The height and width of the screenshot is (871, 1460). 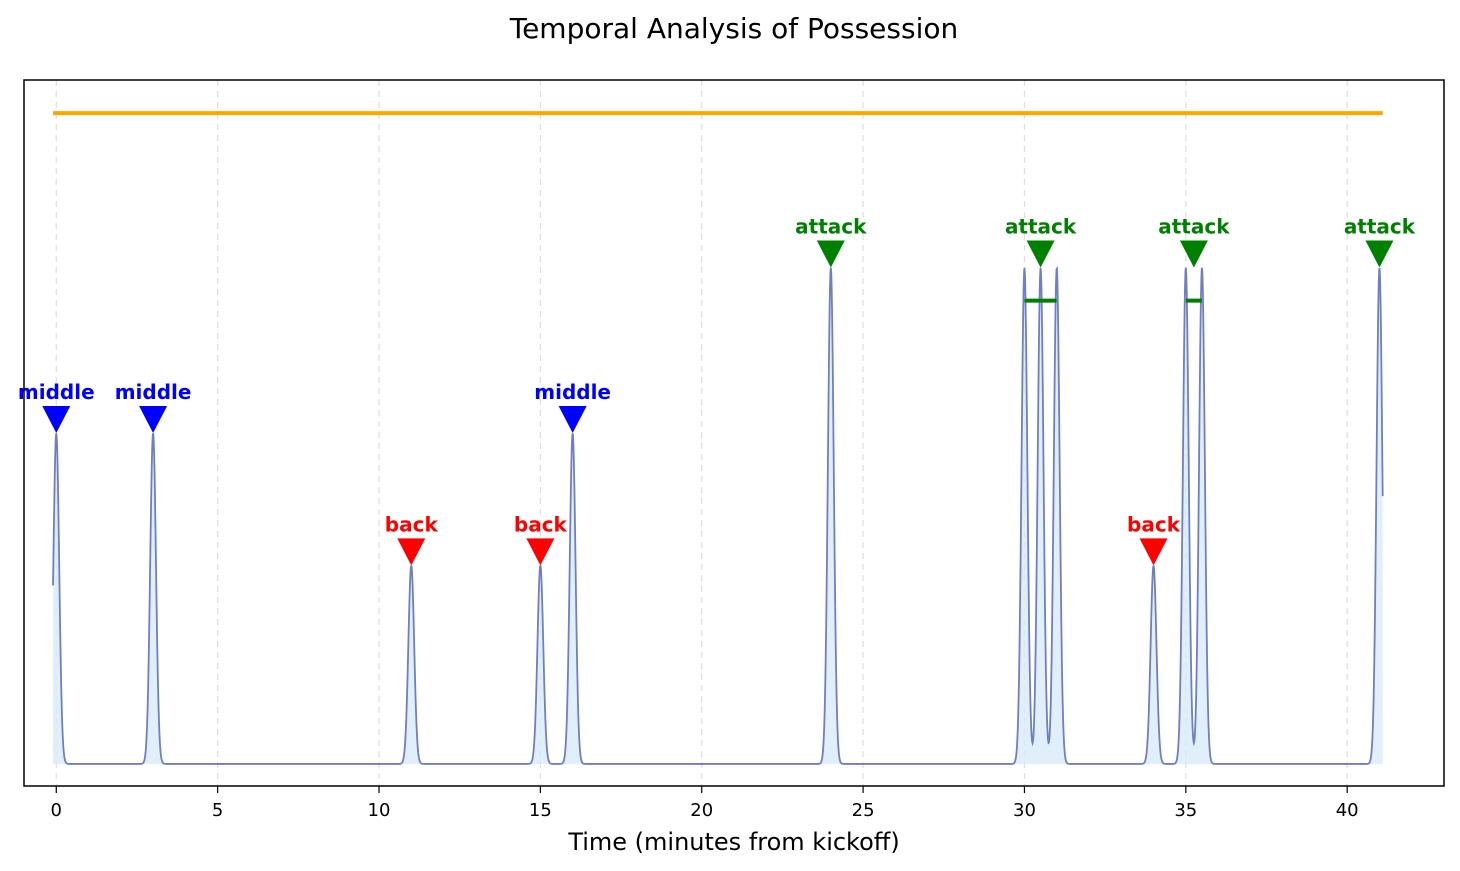 I want to click on marker-label-6: attack, so click(x=1041, y=227).